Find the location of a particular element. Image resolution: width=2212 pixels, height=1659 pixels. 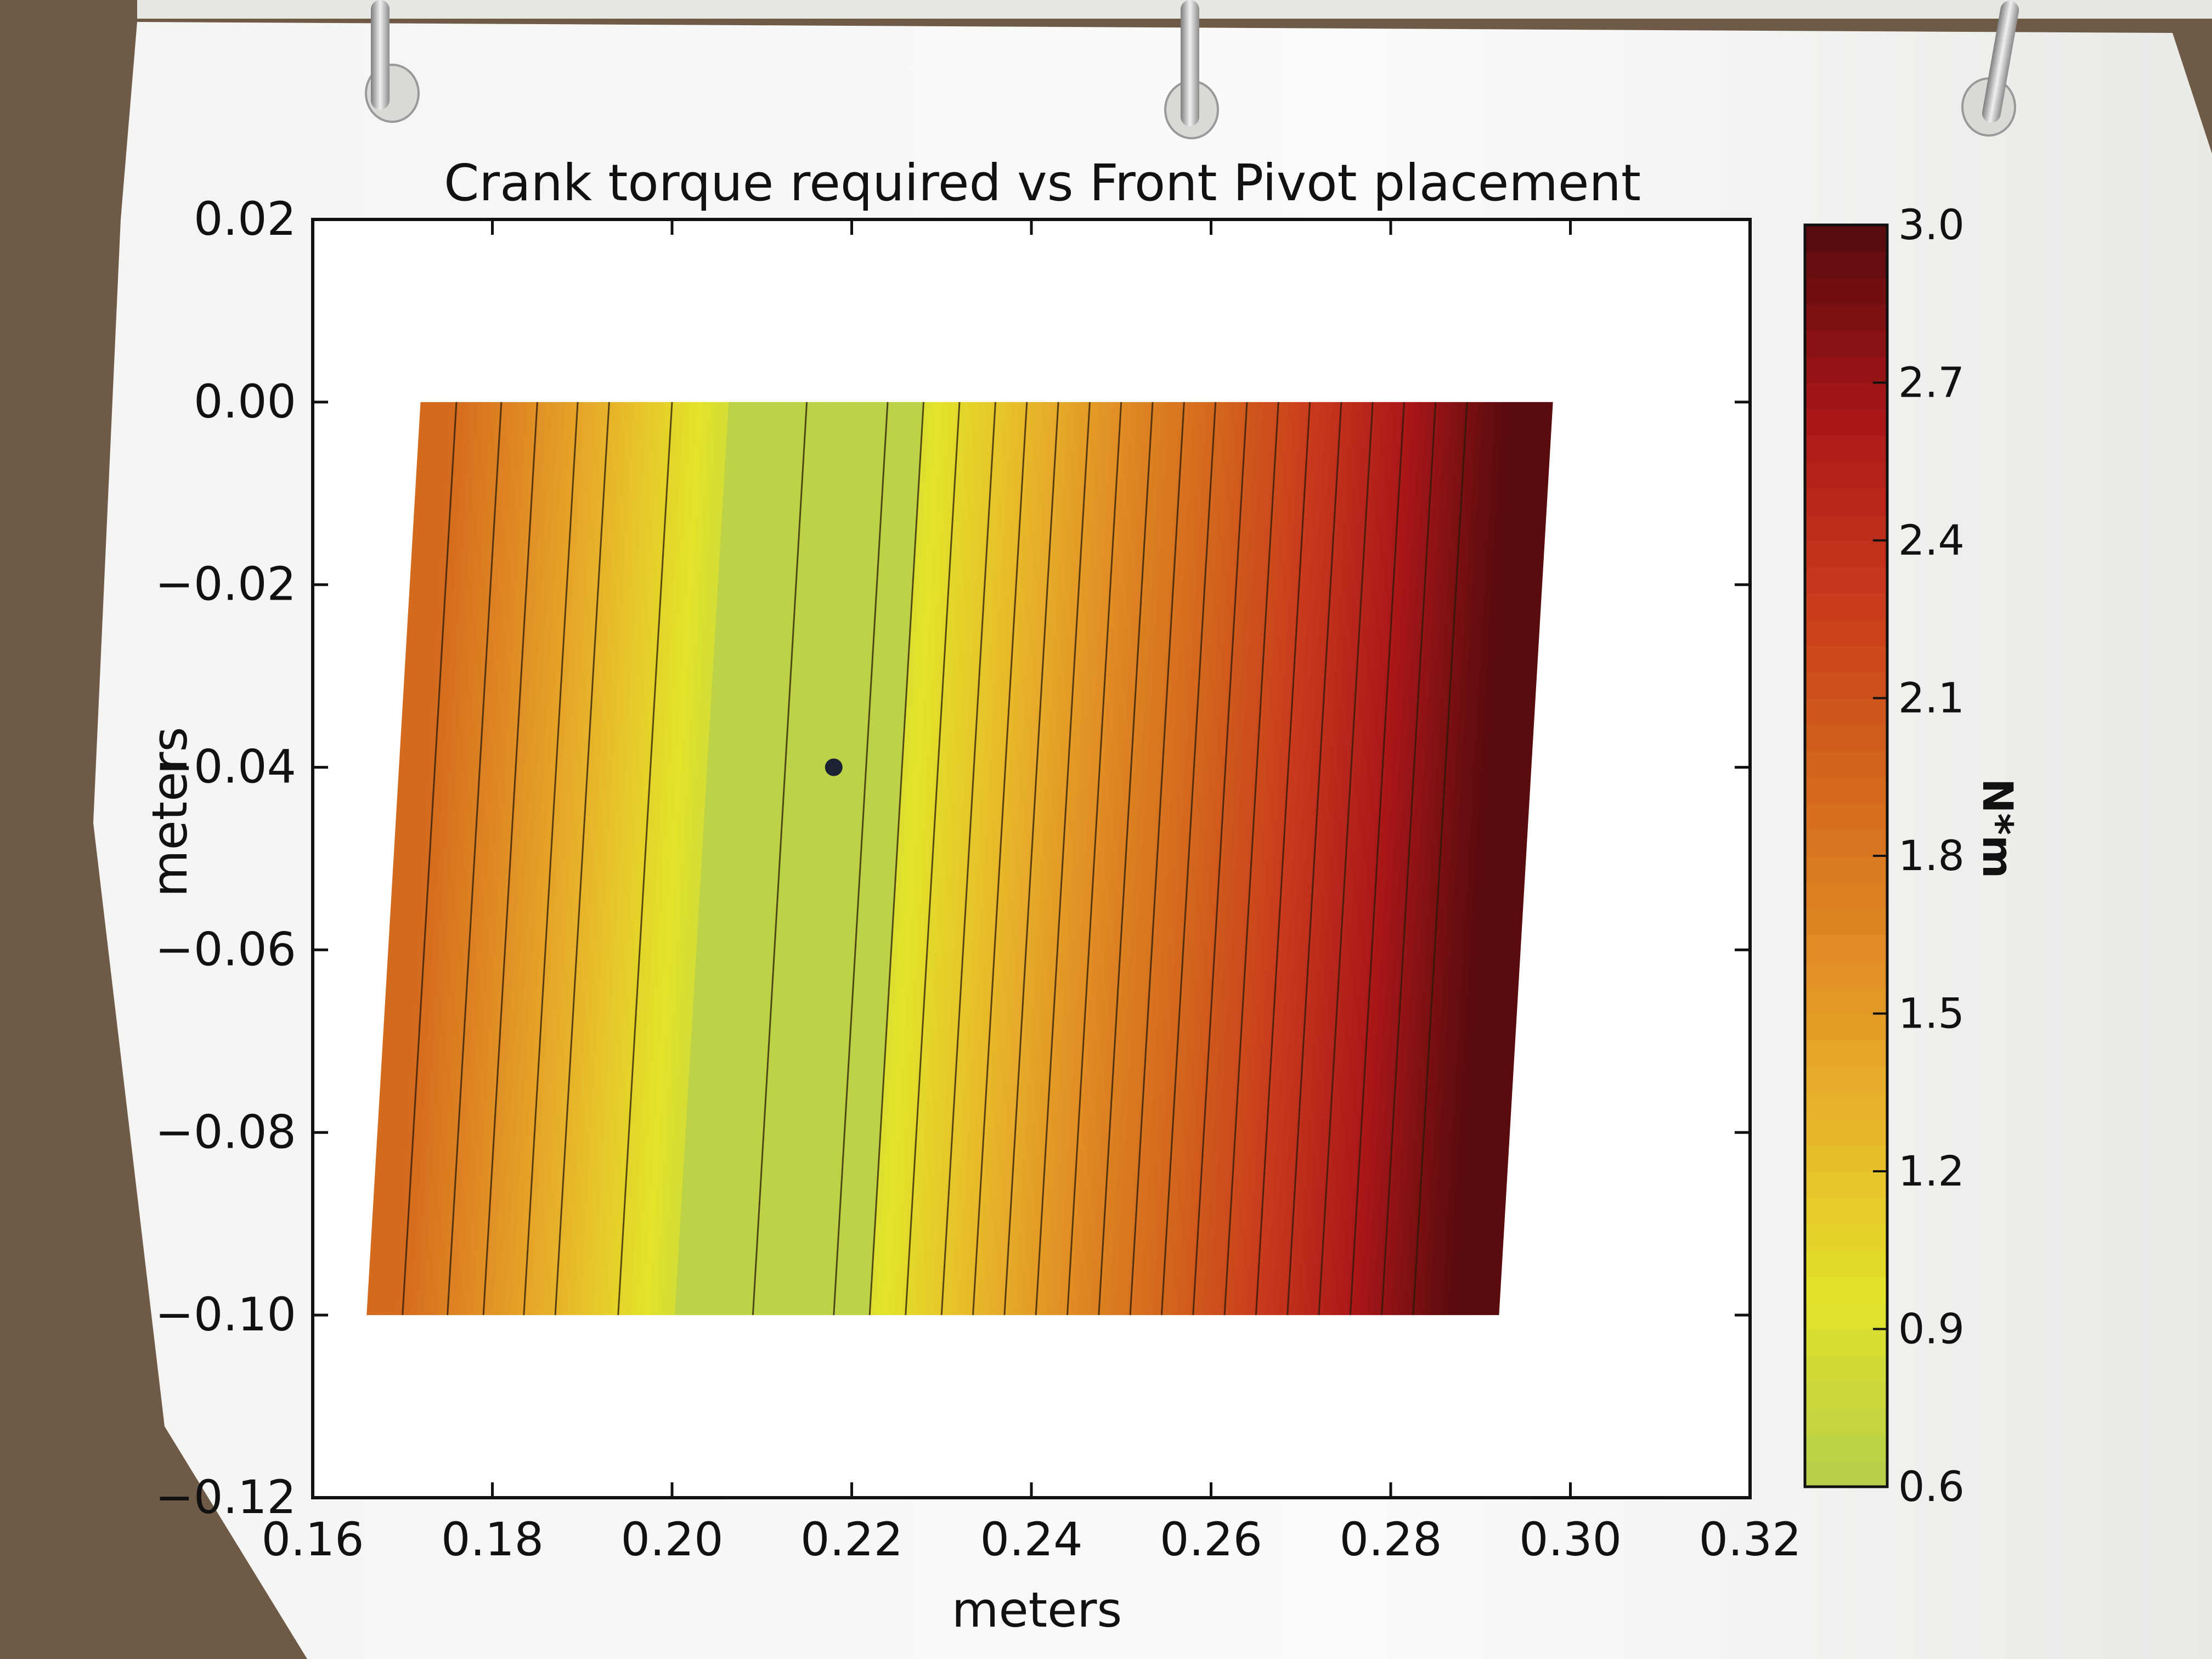

x-tick-label: 0.16 is located at coordinates (313, 1540).